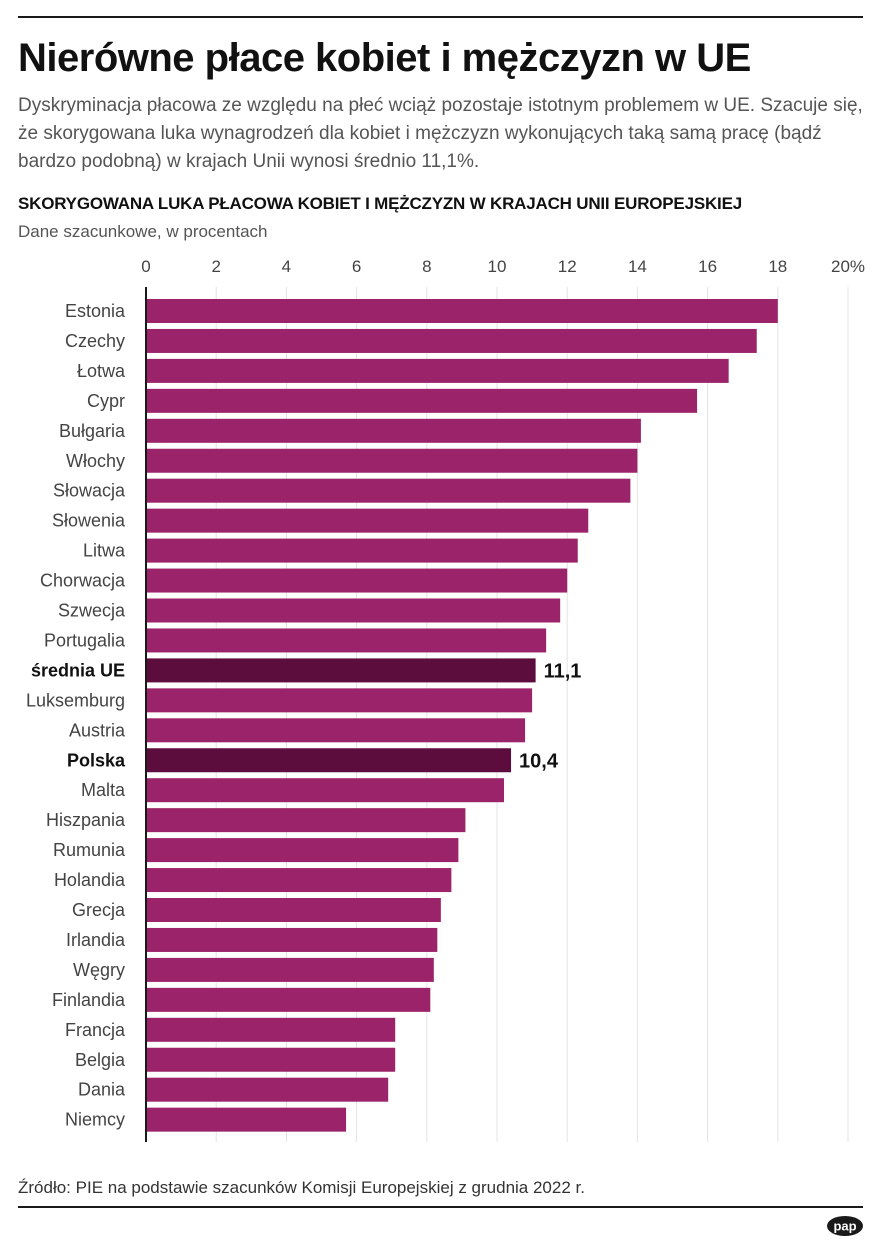 The height and width of the screenshot is (1250, 881). I want to click on x-tick-label: 0, so click(145, 266).